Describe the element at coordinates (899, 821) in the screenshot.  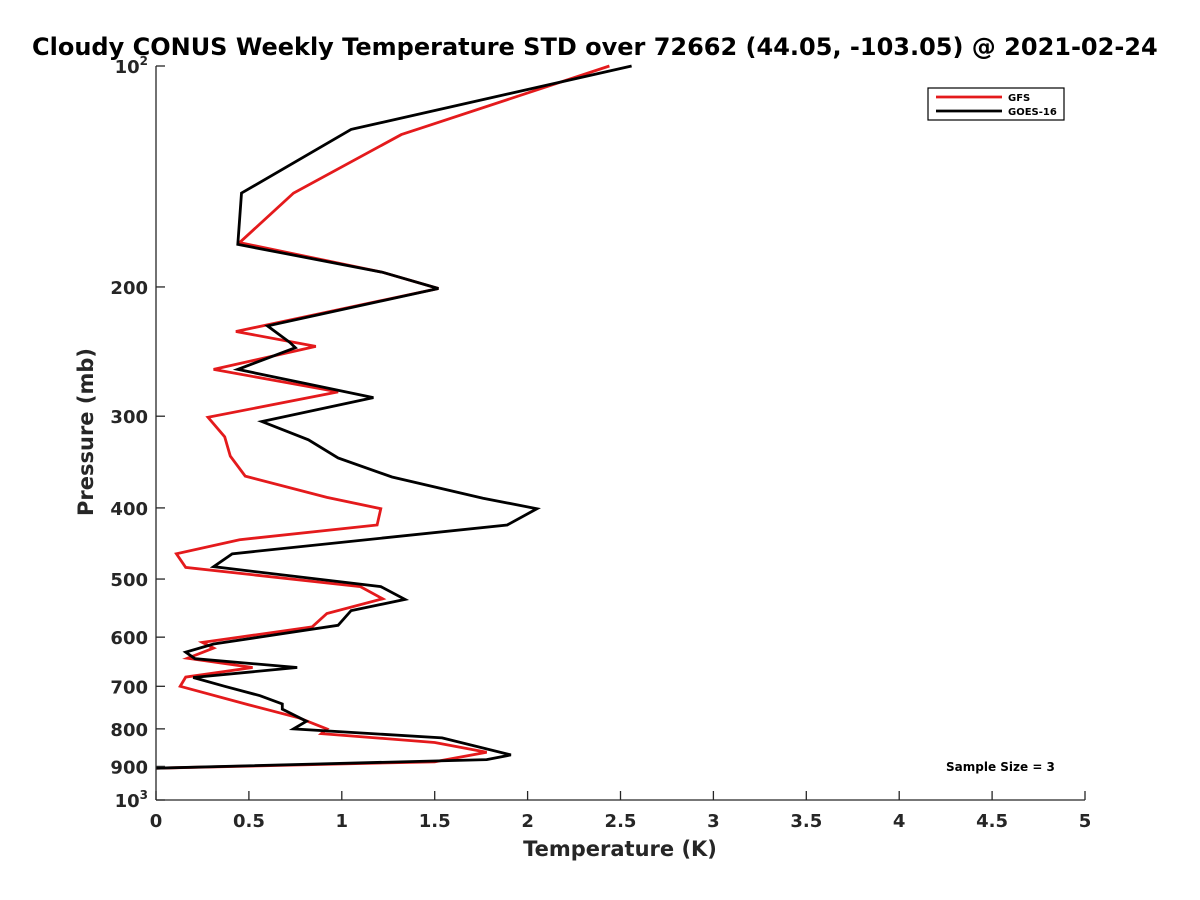
I see `x-tick-label: 4` at that location.